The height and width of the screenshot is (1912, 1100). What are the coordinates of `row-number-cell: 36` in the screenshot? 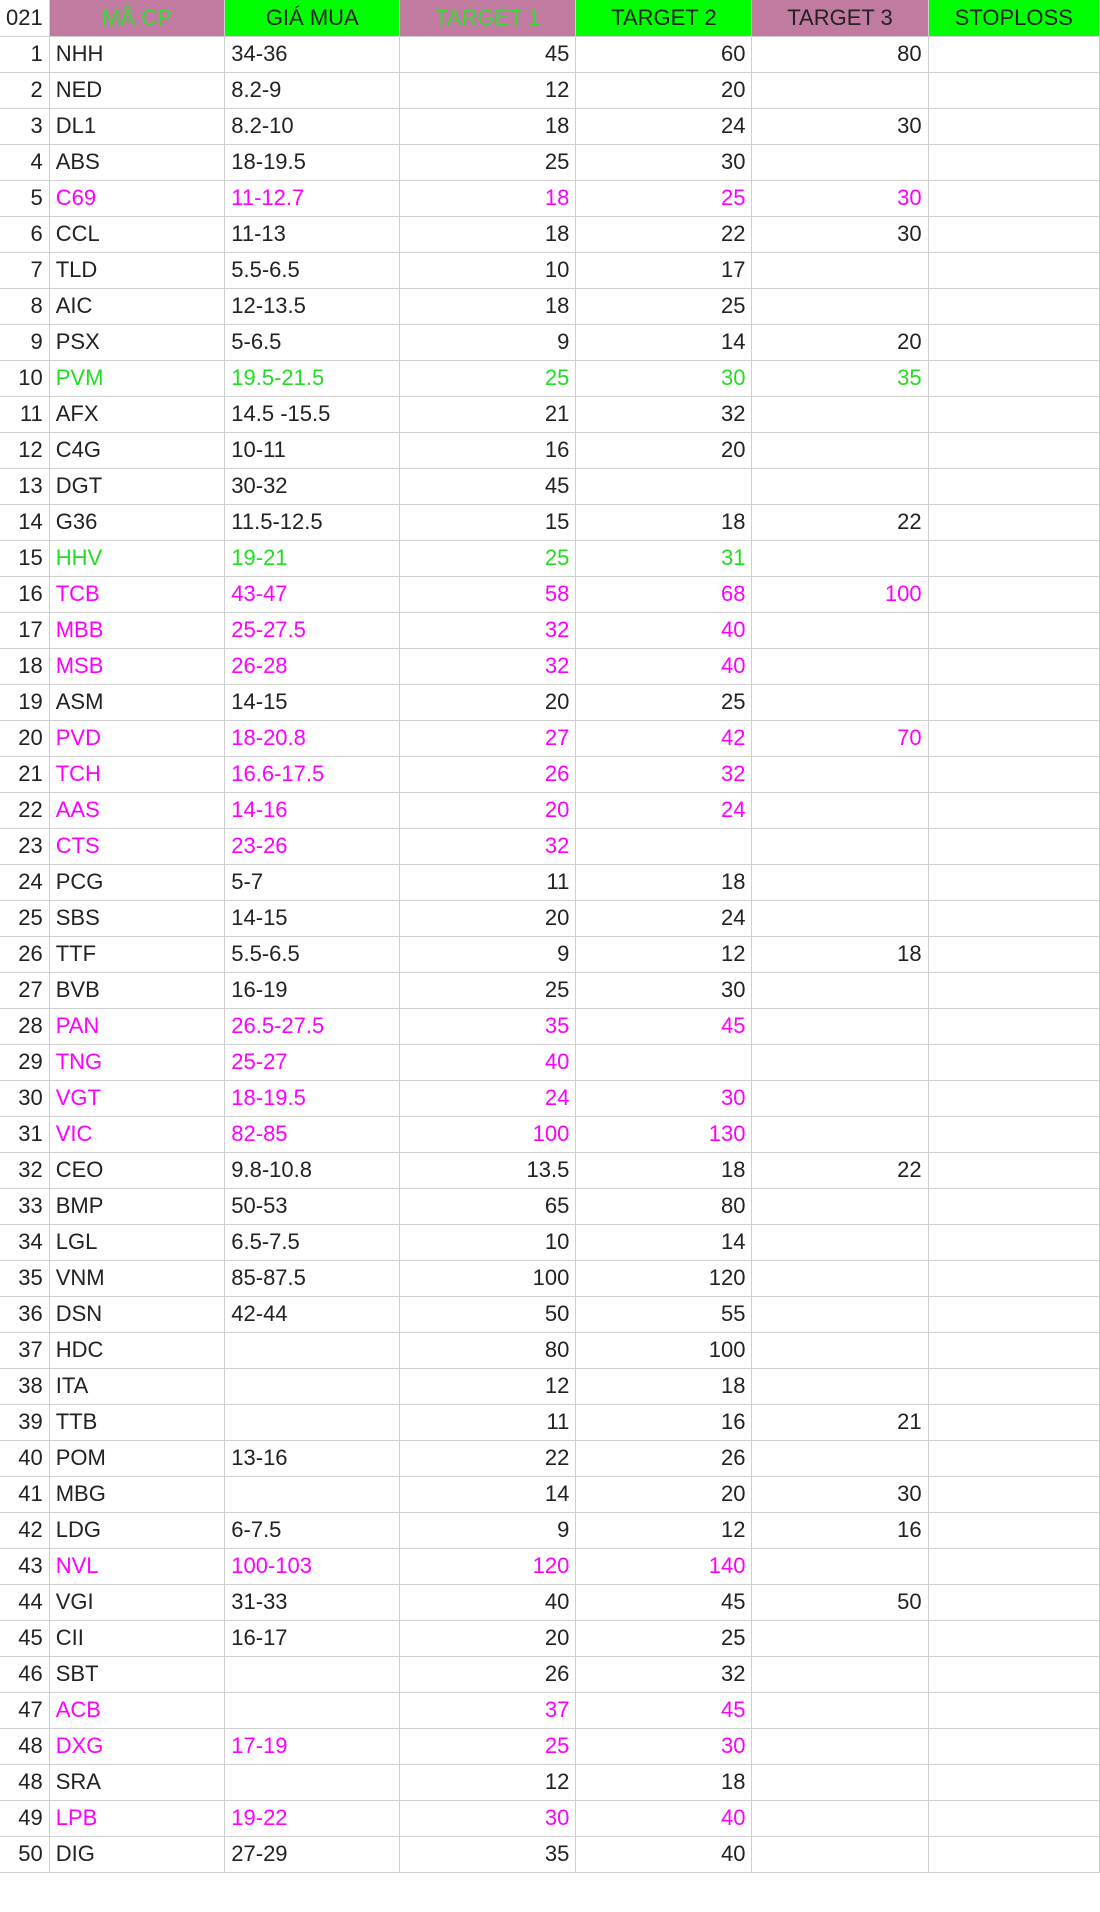 It's located at (25, 1314).